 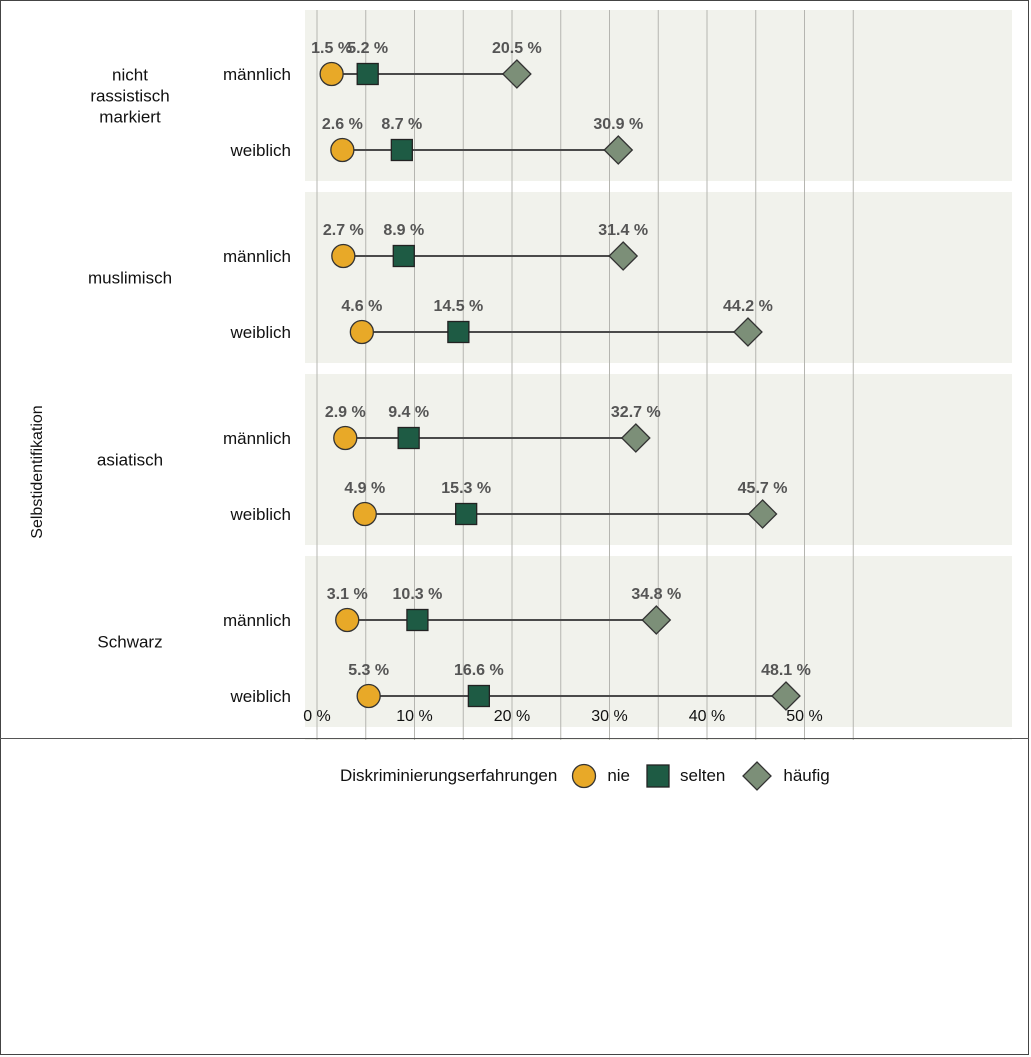 I want to click on legend-label: nie, so click(x=619, y=775).